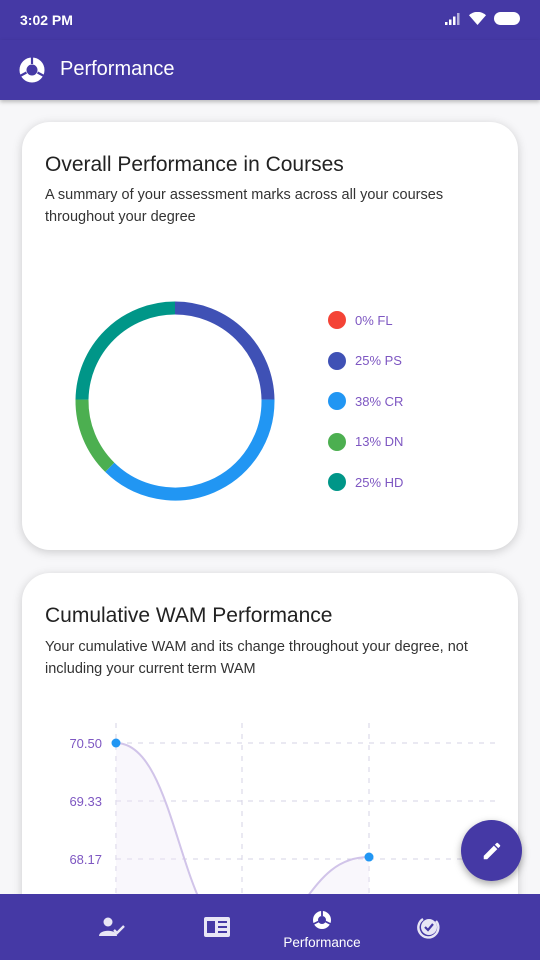 The width and height of the screenshot is (540, 960). Describe the element at coordinates (189, 615) in the screenshot. I see `wam-card-title: Cumulative WAM Performance` at that location.